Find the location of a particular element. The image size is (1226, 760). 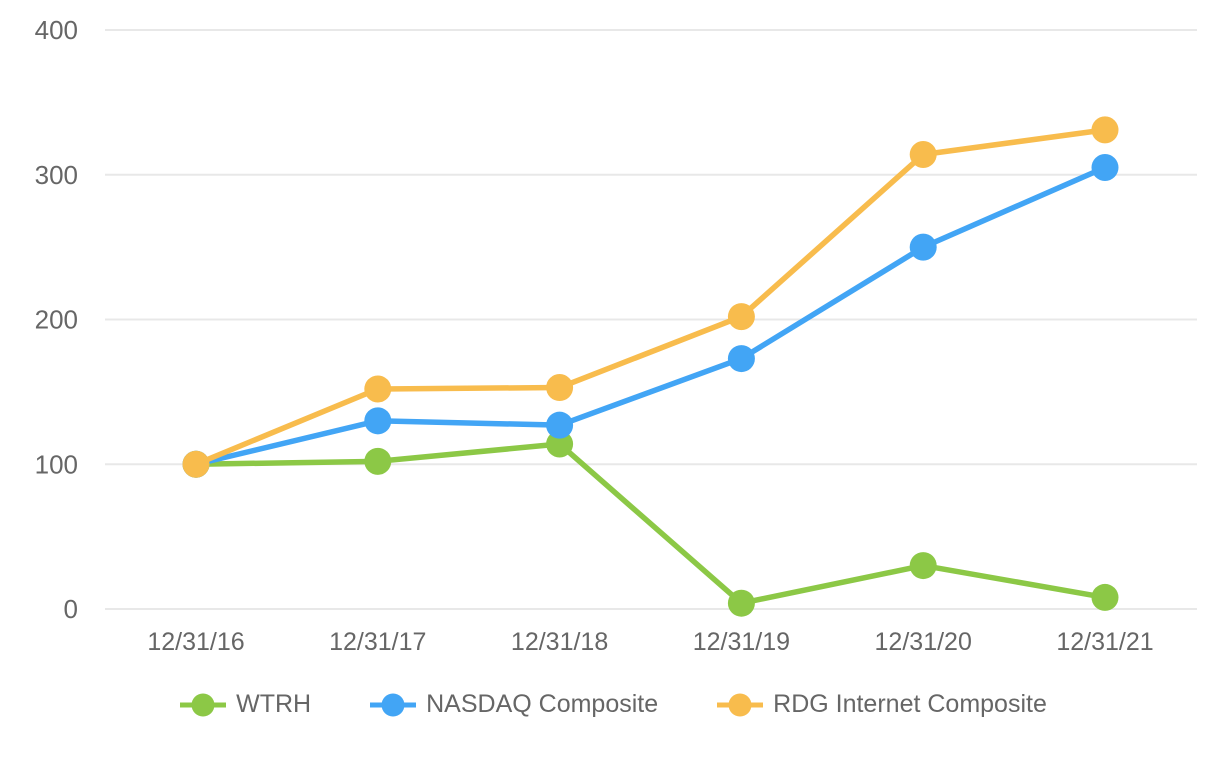

x-axis-tick-label: 12/31/20 is located at coordinates (923, 642).